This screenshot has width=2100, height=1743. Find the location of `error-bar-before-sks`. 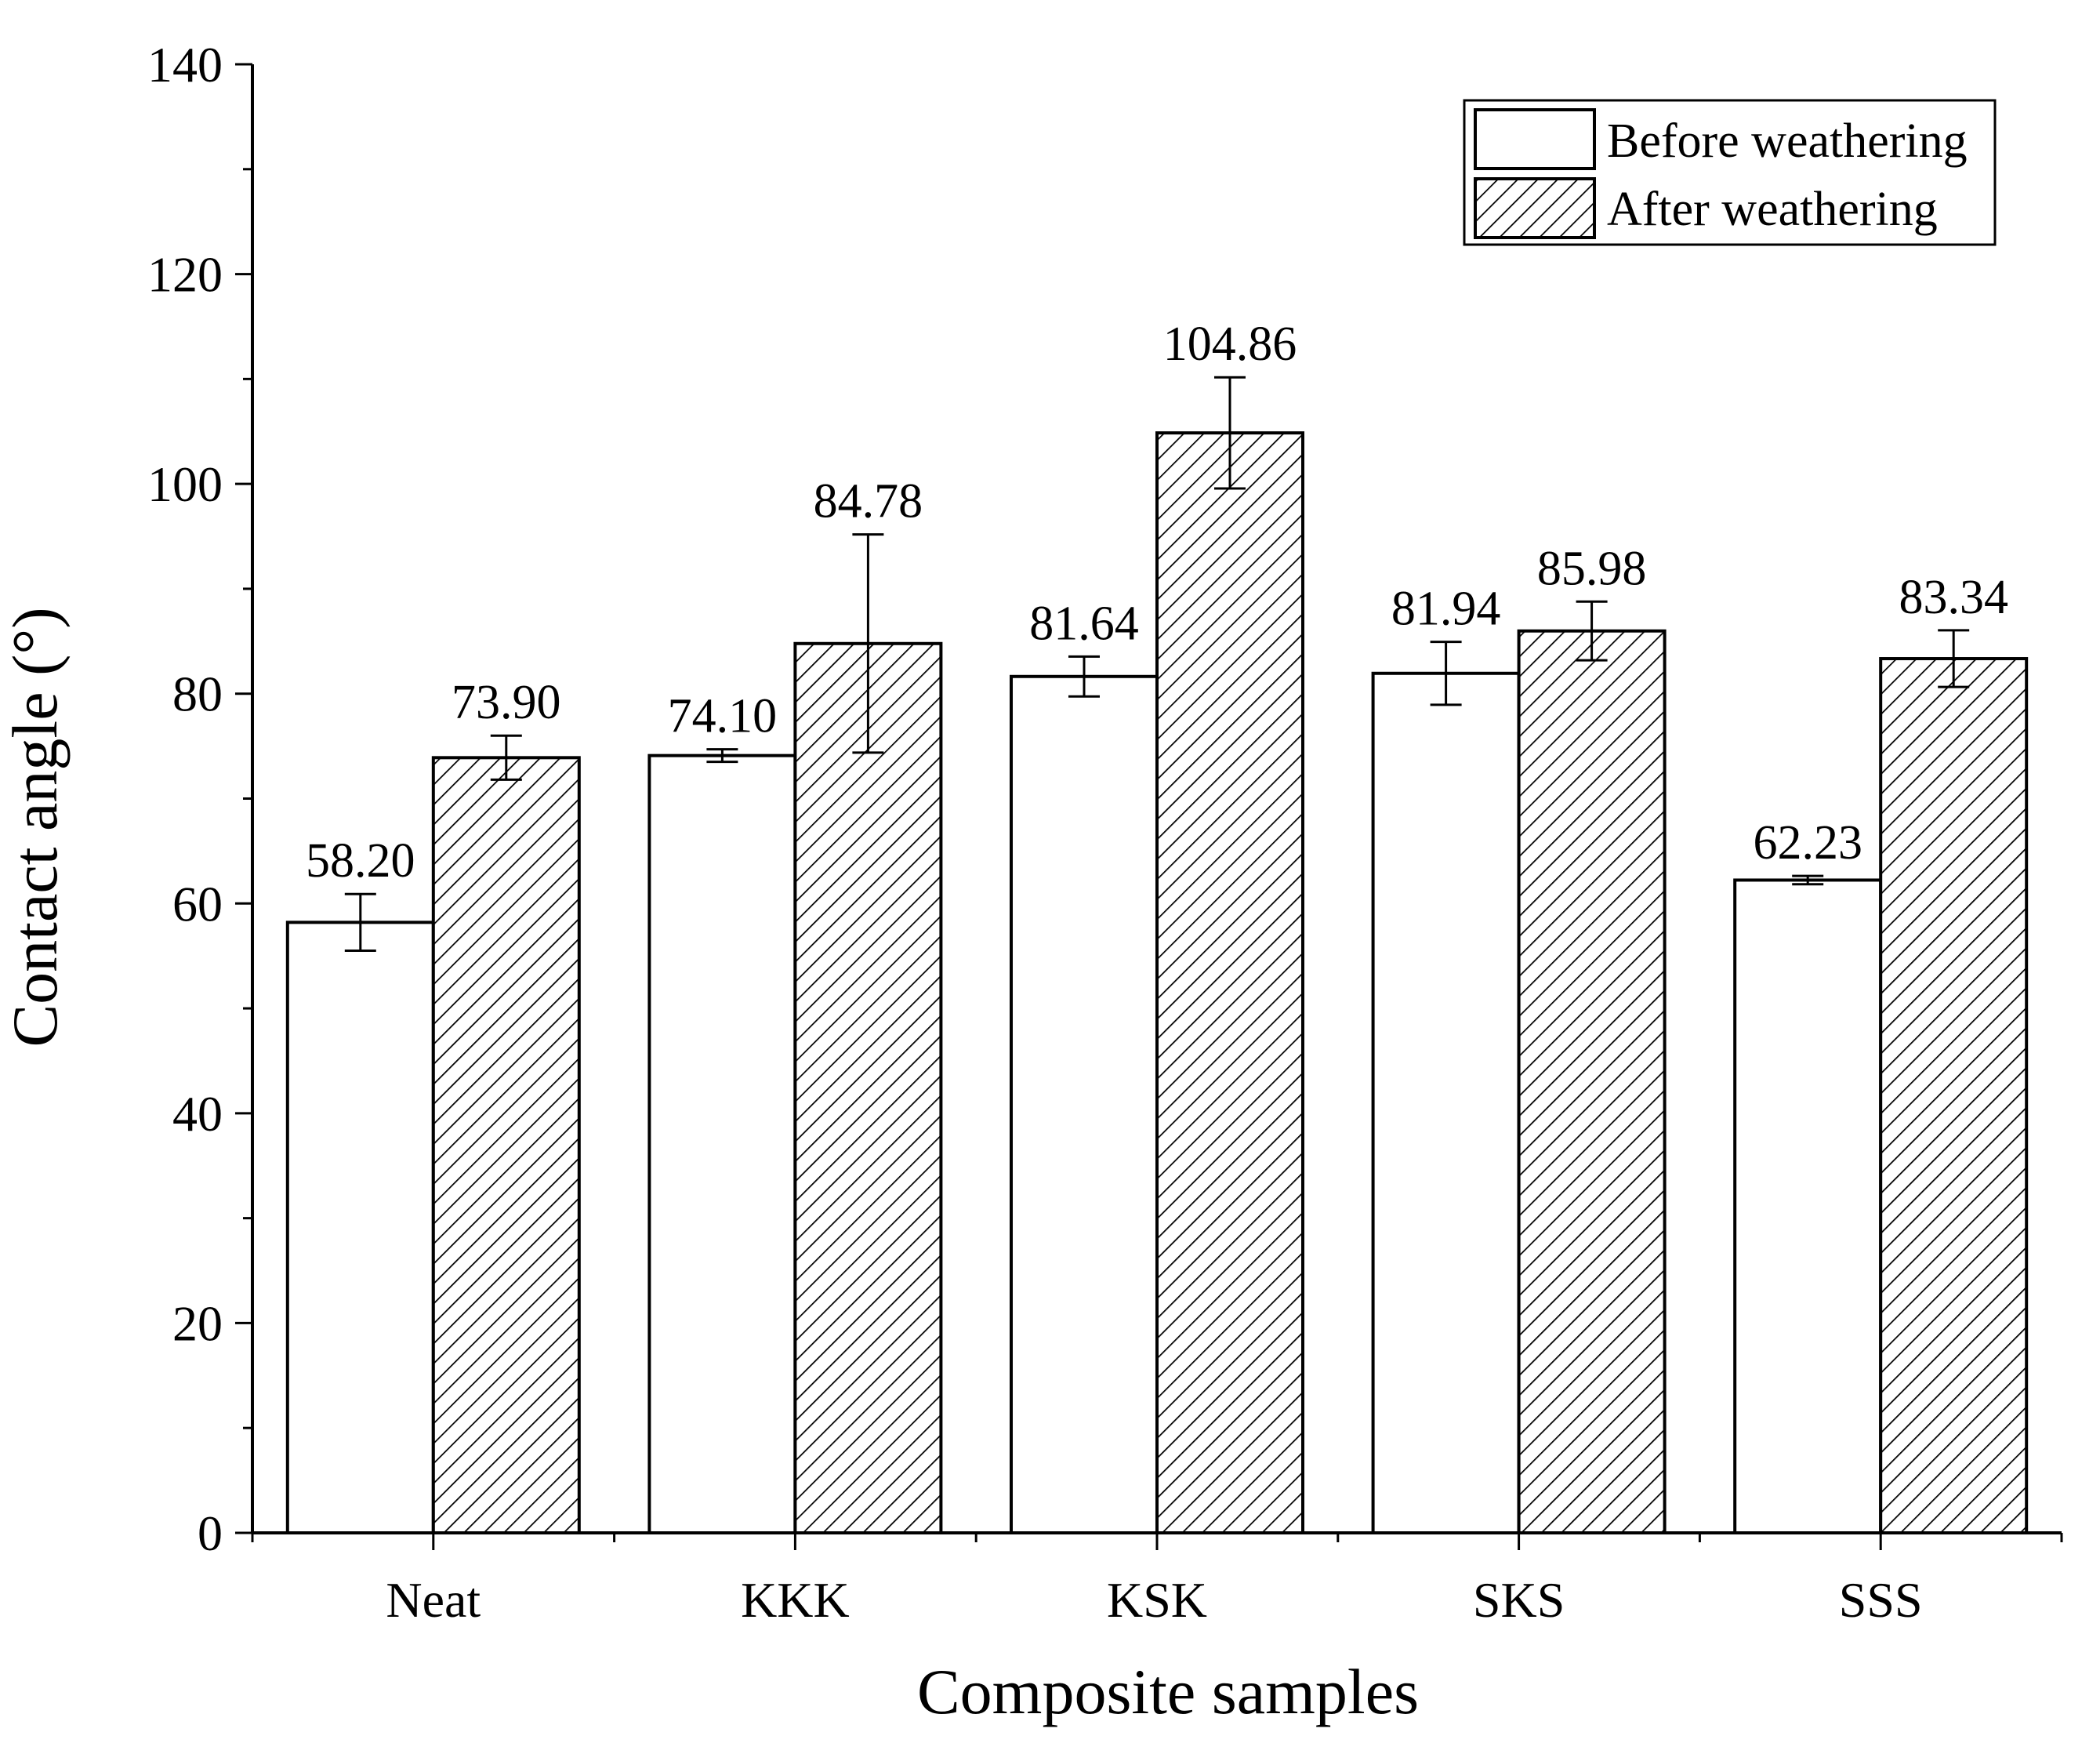

error-bar-before-sks is located at coordinates (1446, 673).